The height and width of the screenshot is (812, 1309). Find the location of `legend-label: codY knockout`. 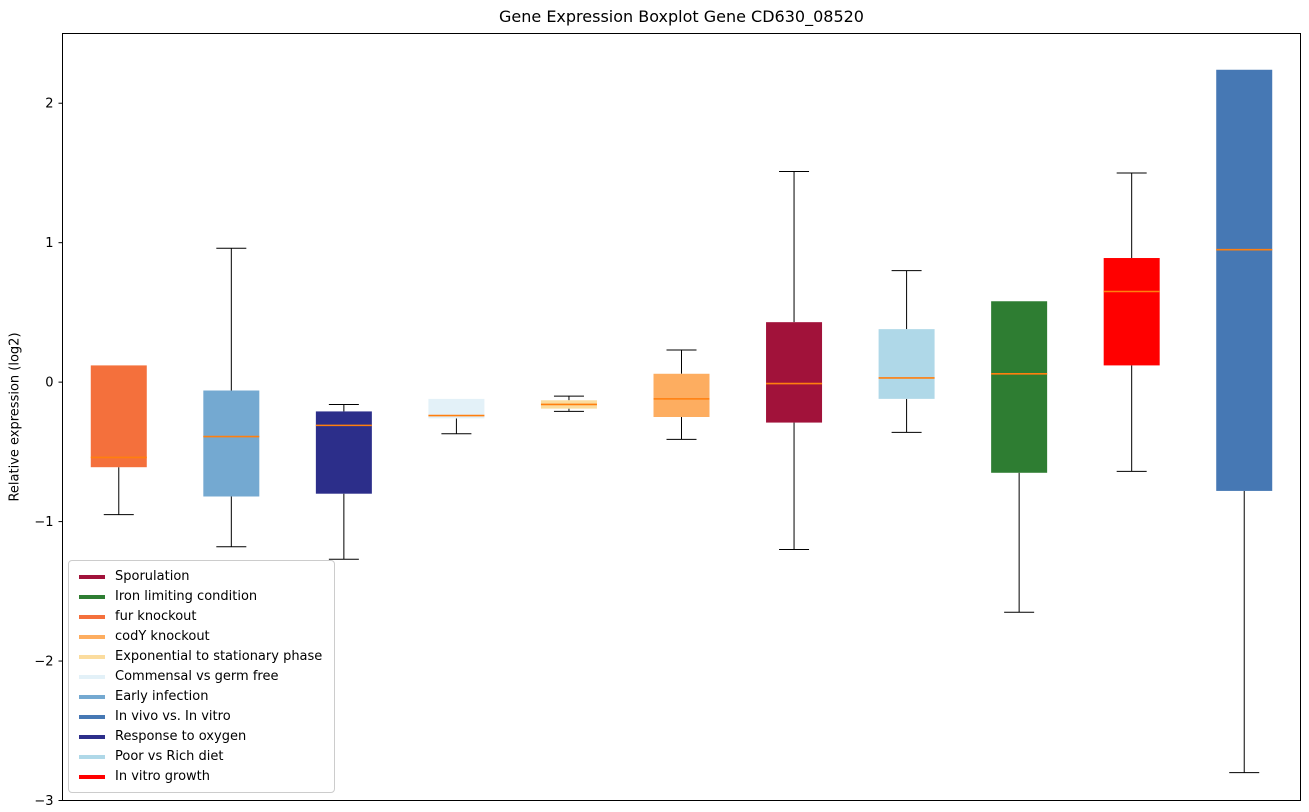

legend-label: codY knockout is located at coordinates (162, 636).